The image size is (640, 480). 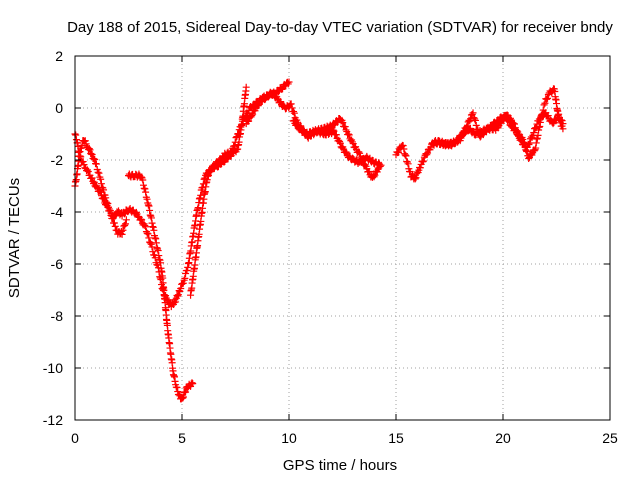 What do you see at coordinates (503, 438) in the screenshot?
I see `x-tick-label: 20` at bounding box center [503, 438].